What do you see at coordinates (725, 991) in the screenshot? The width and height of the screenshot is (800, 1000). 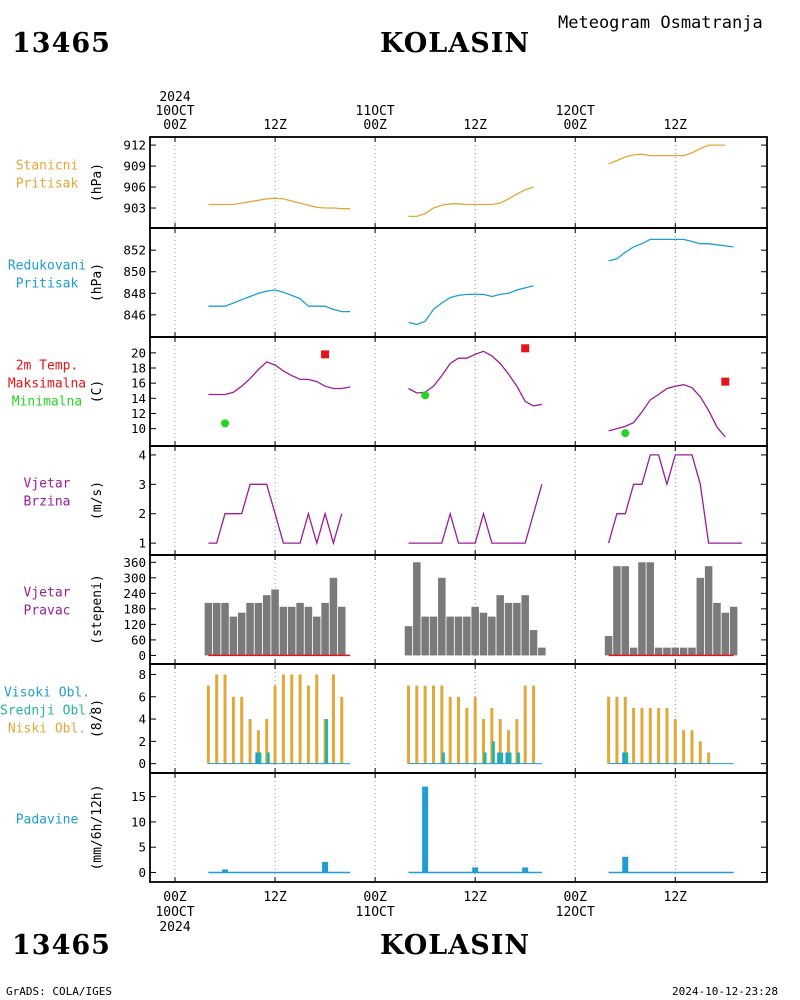 I see `footer-timestamp: 2024-10-12-23:28` at bounding box center [725, 991].